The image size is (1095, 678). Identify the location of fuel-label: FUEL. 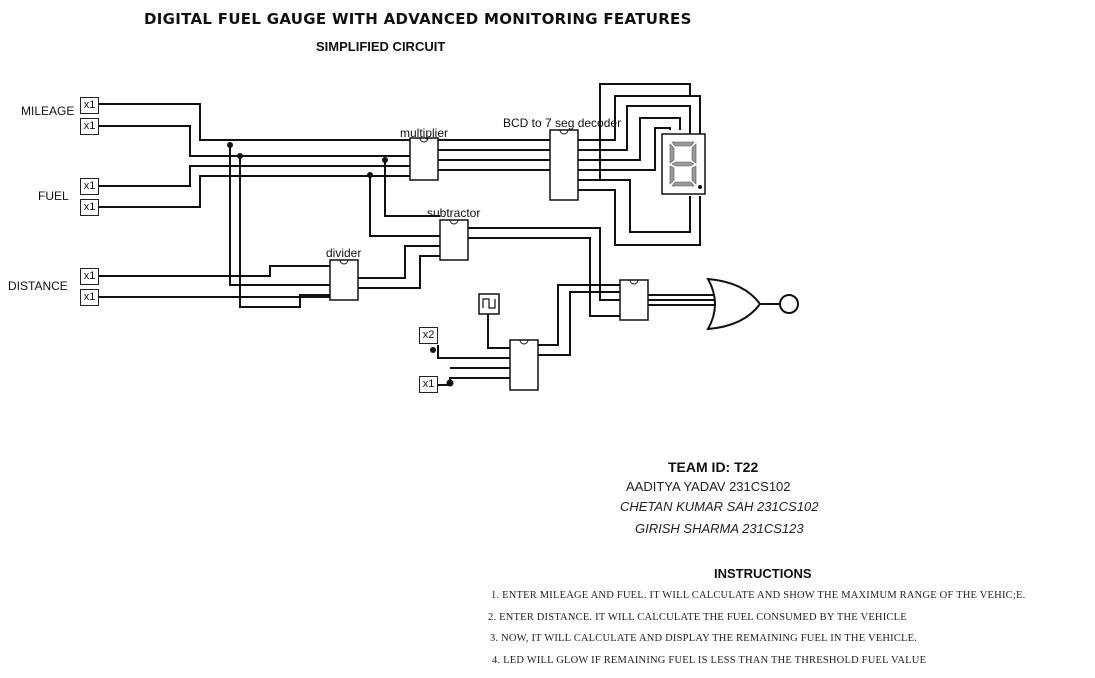
(53, 196).